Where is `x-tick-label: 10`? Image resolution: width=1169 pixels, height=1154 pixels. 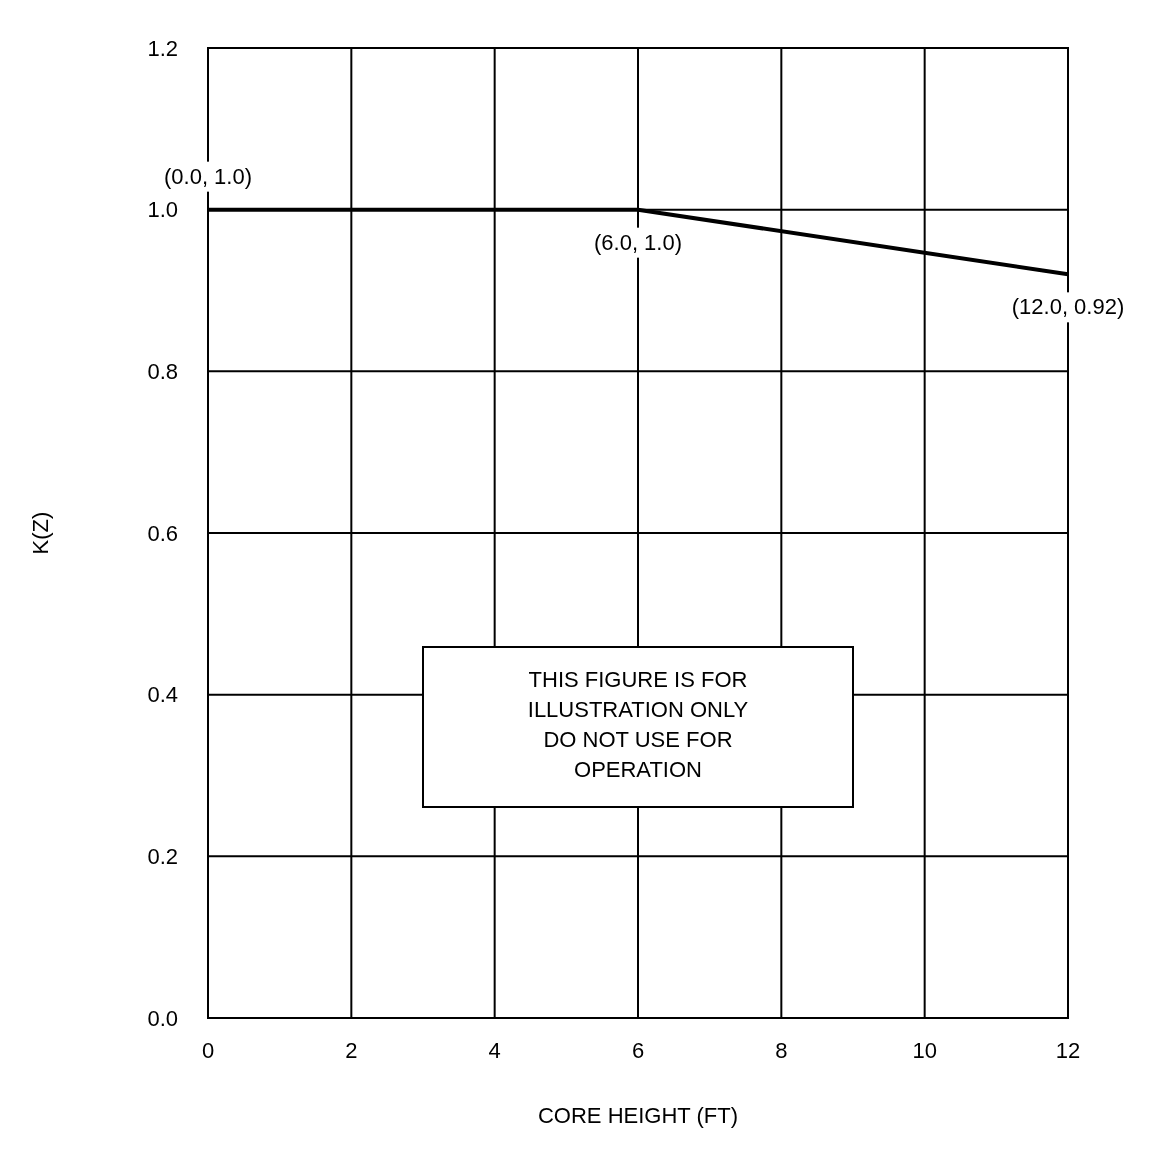 x-tick-label: 10 is located at coordinates (924, 1050).